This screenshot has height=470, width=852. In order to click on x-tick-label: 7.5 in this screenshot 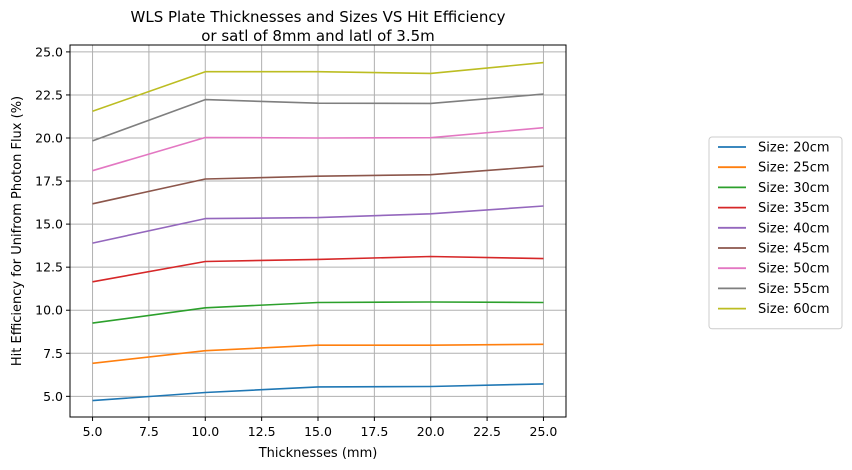, I will do `click(149, 431)`.